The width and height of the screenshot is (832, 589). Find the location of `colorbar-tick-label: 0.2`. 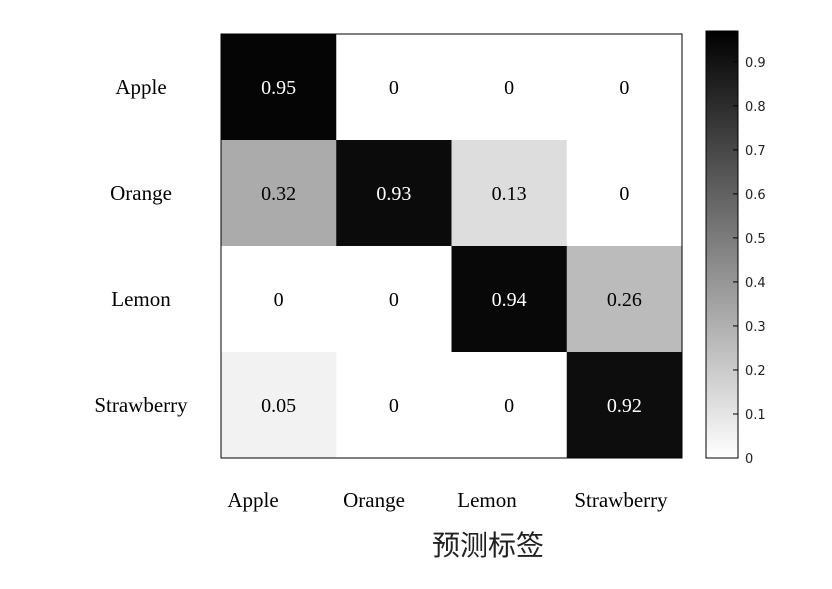

colorbar-tick-label: 0.2 is located at coordinates (755, 371).